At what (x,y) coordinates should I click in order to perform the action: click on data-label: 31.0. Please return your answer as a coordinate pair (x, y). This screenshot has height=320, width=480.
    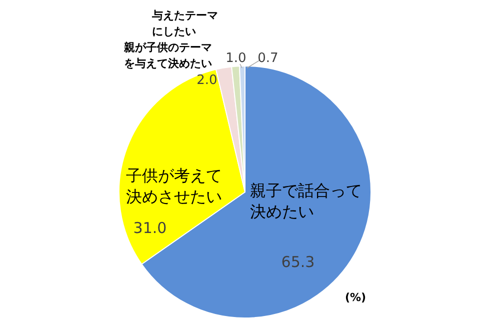
    Looking at the image, I should click on (150, 228).